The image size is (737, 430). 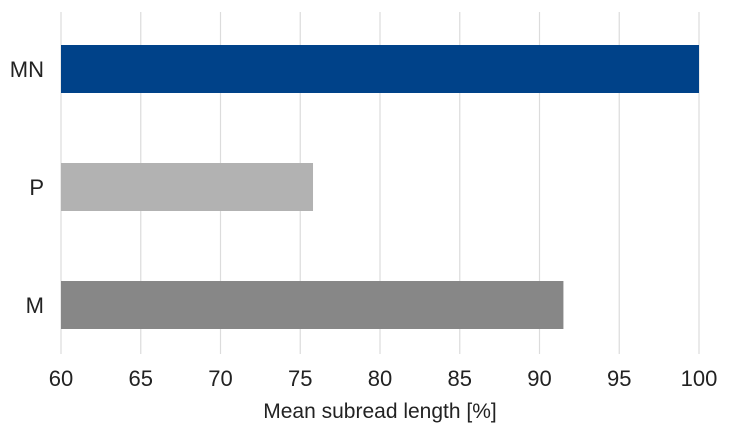 I want to click on x-tick-label: 75, so click(x=300, y=378).